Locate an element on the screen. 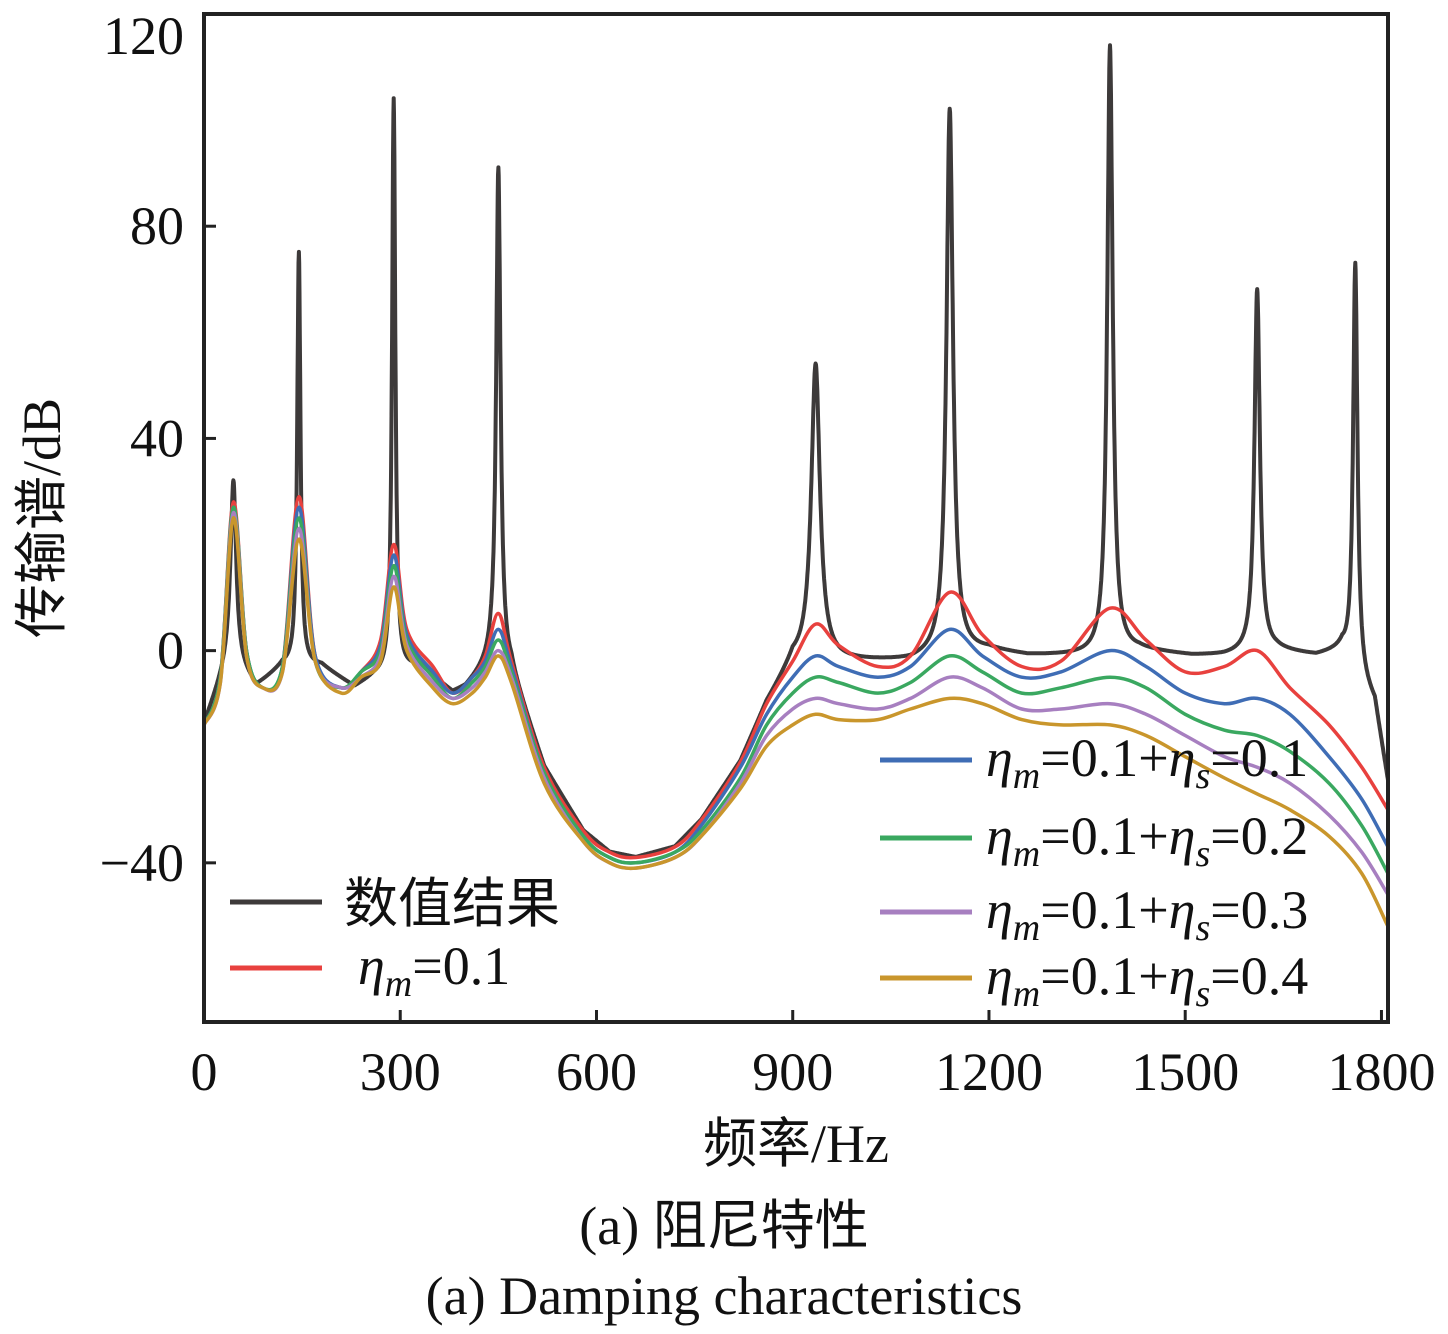  legend-label-s4: ηm=0.1+ηs=0.4 is located at coordinates (1147, 980).